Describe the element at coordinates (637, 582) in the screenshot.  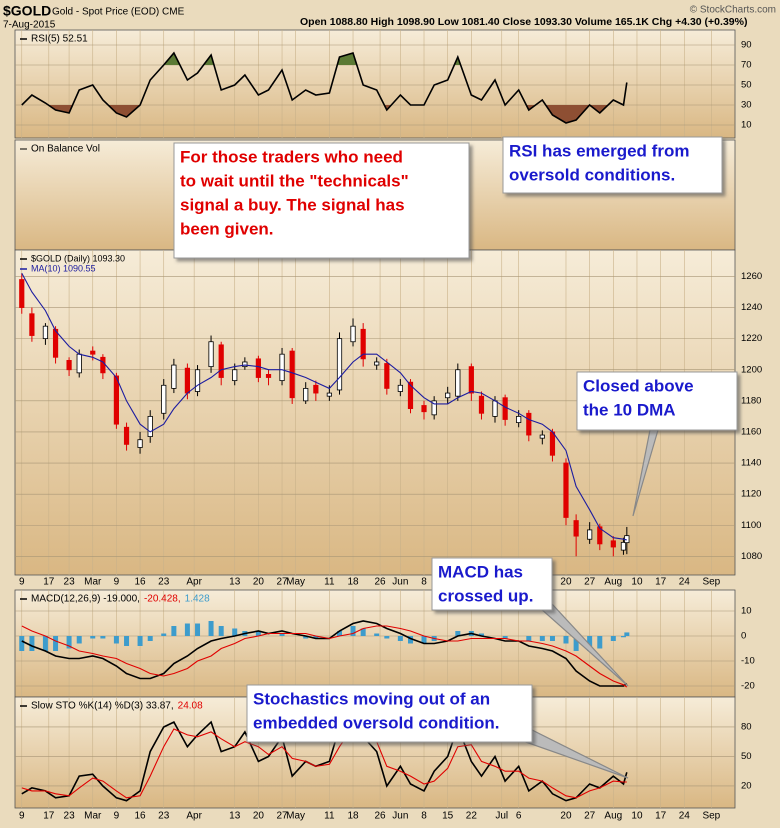
I see `x-tick-label: 10` at that location.